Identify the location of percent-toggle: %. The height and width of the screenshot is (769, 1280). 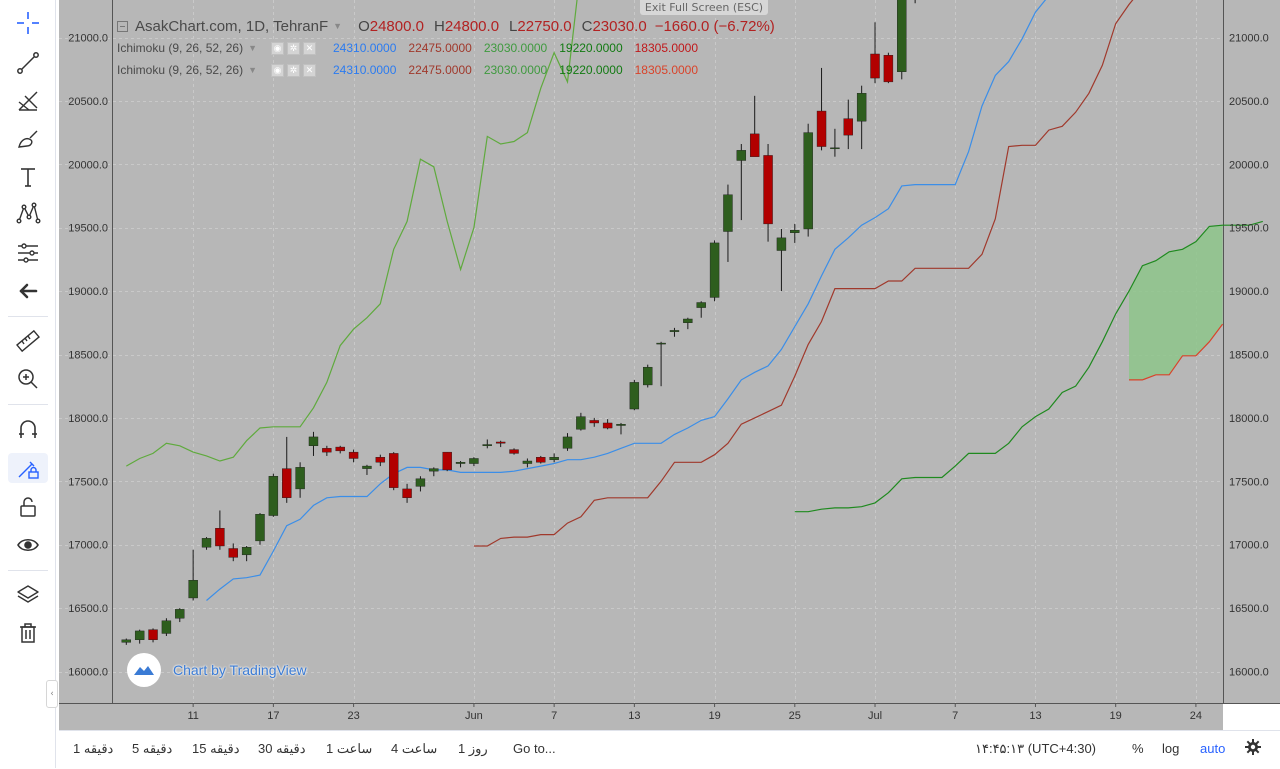
(1138, 748).